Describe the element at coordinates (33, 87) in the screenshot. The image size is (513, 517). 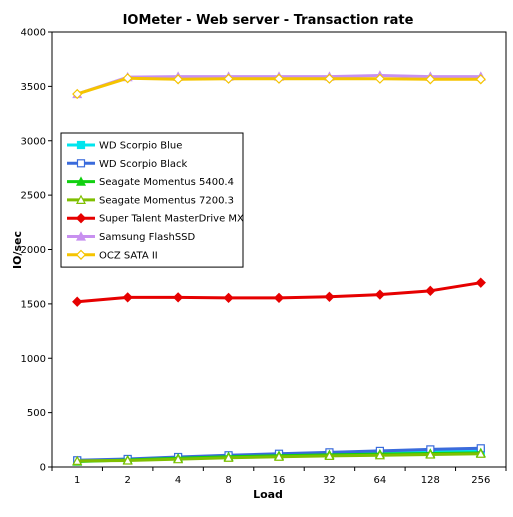
I see `y-tick-label: 3500` at that location.